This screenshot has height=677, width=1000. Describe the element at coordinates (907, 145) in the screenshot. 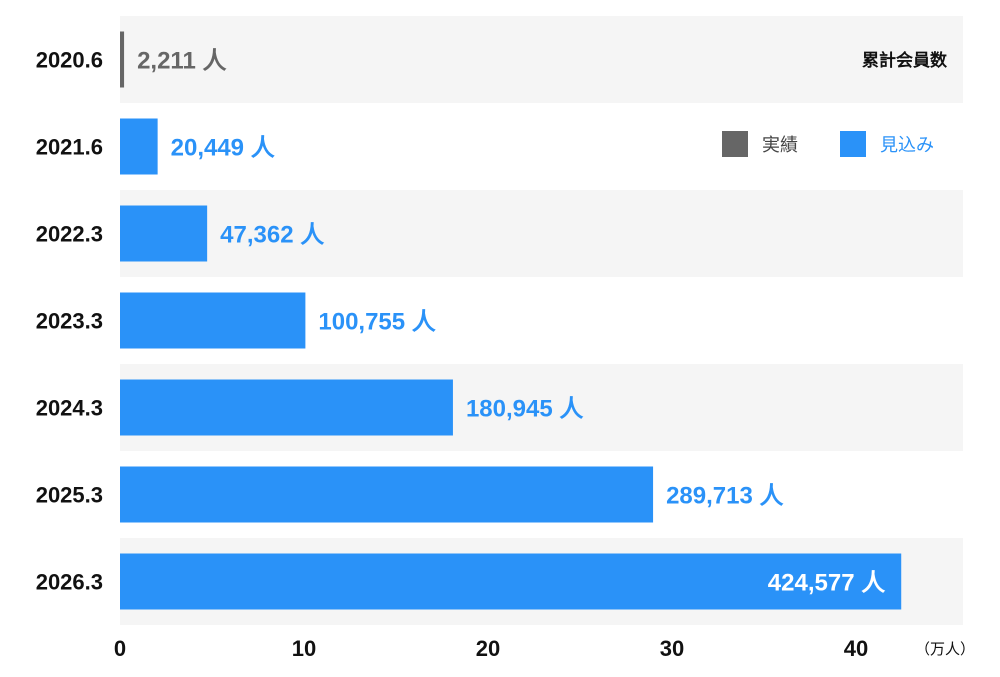

I see `legend-label: 見込み` at that location.